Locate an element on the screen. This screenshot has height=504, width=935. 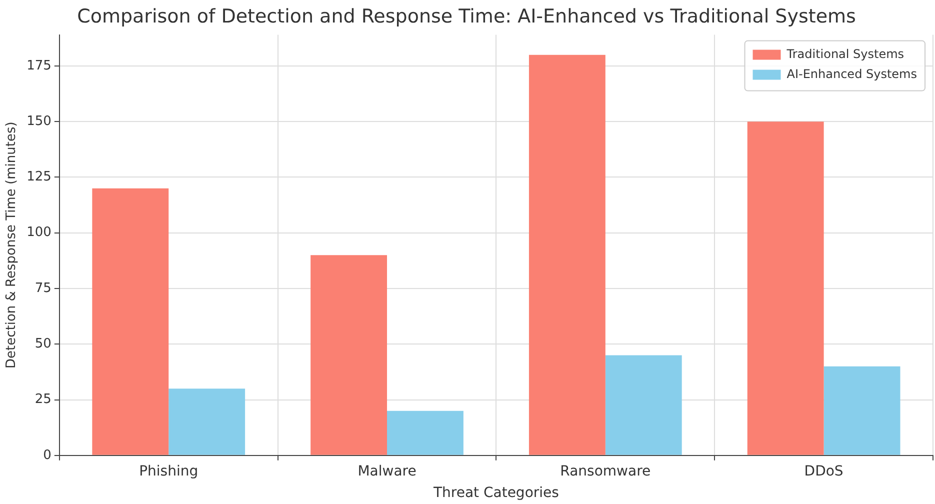
x-tick-label: Ransomware is located at coordinates (605, 471).